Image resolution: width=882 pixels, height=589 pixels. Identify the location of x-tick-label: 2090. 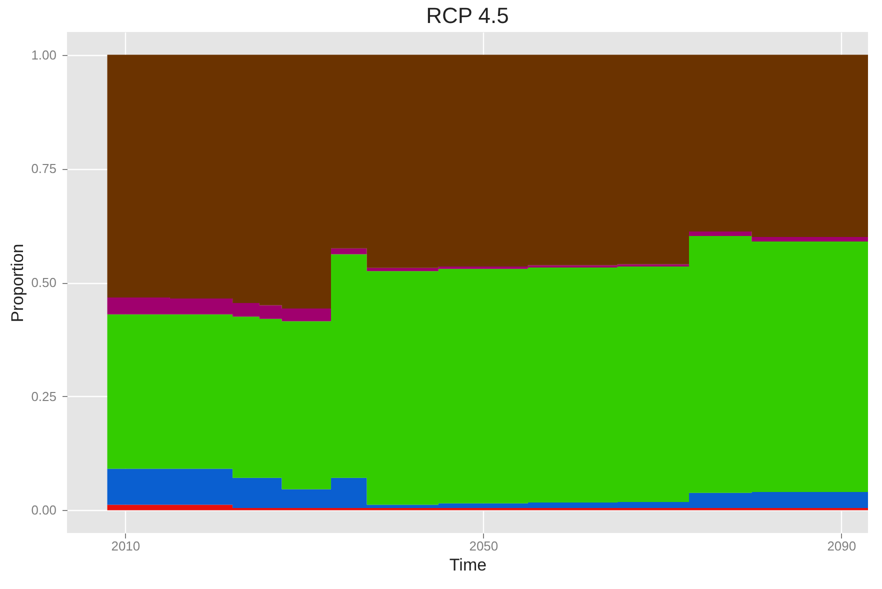
(841, 546).